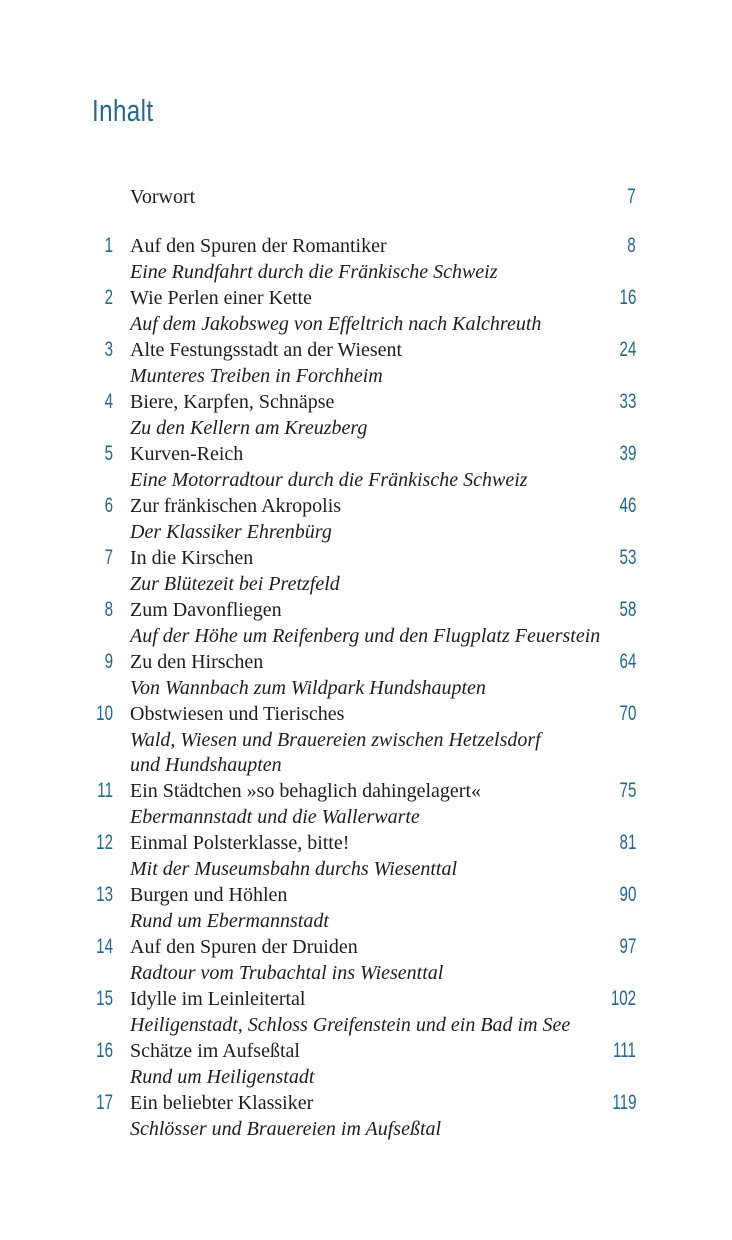  What do you see at coordinates (360, 402) in the screenshot?
I see `toc-entry-row: 4 Biere, Karpfen, Schnäpse 33` at bounding box center [360, 402].